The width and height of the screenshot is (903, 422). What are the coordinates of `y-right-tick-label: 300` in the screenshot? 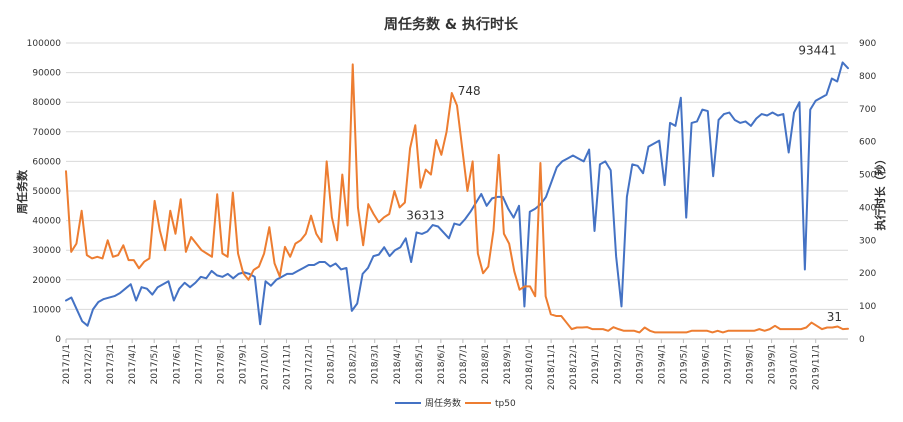 It's located at (867, 241).